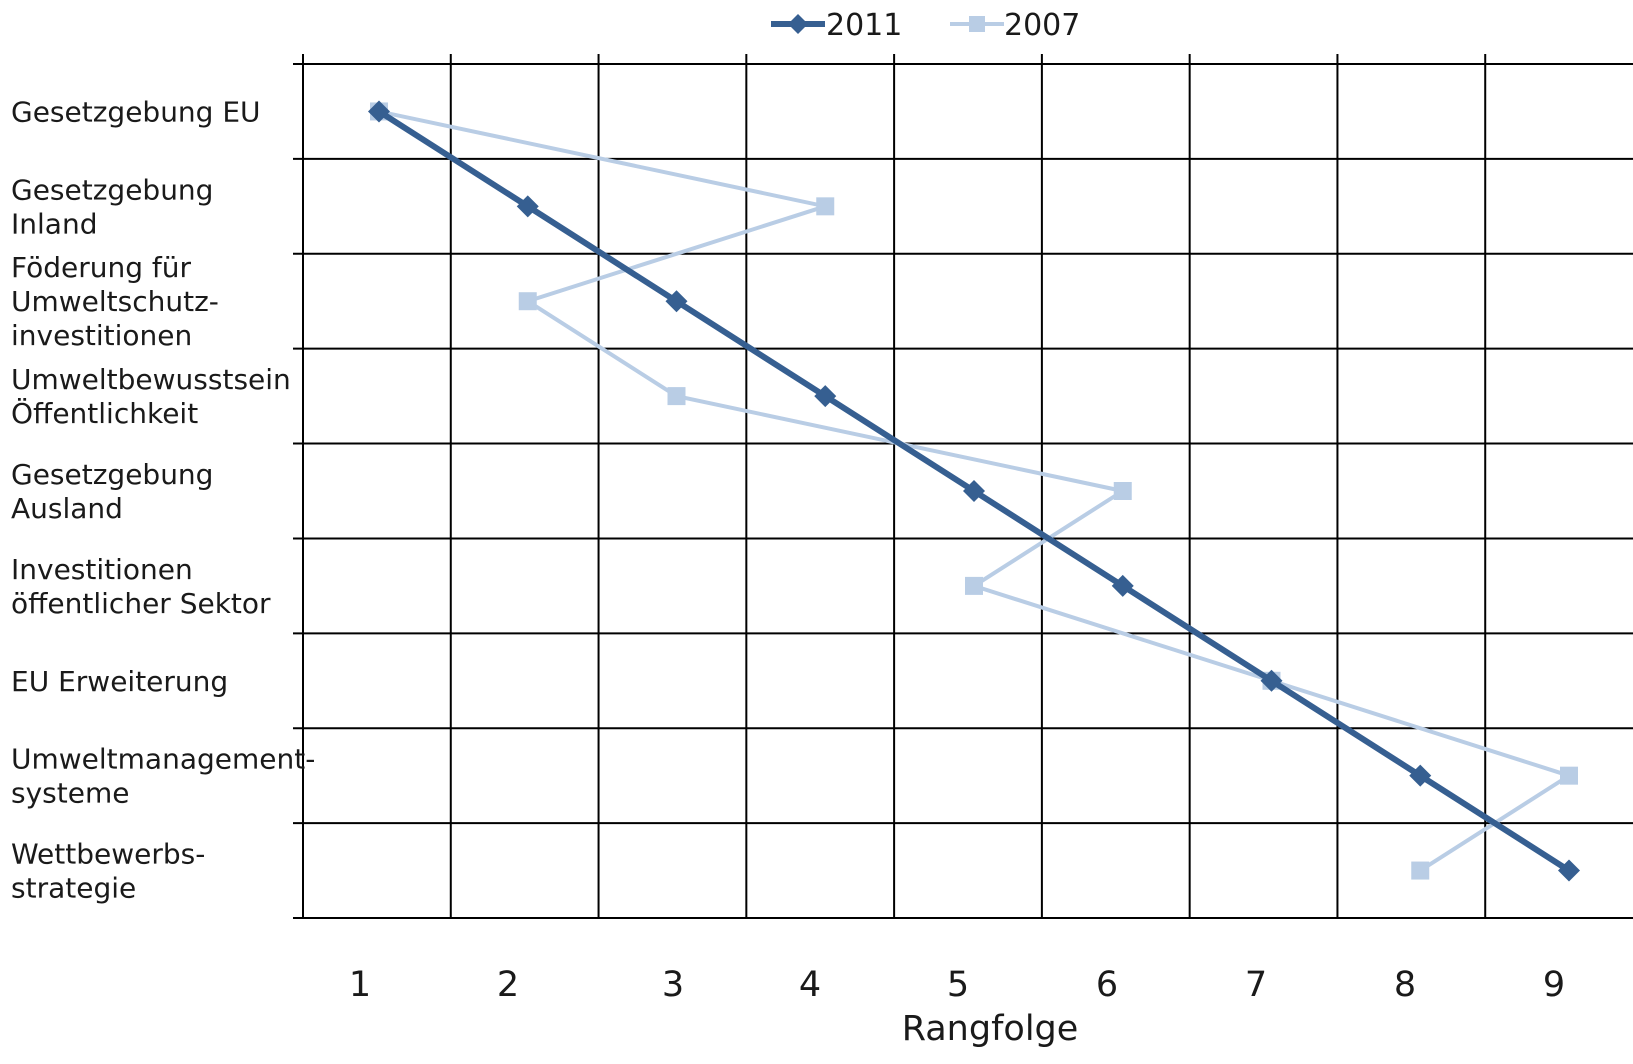 The image size is (1633, 1064). Describe the element at coordinates (141, 586) in the screenshot. I see `category-label: Investitionen öffentlicher Sektor` at that location.